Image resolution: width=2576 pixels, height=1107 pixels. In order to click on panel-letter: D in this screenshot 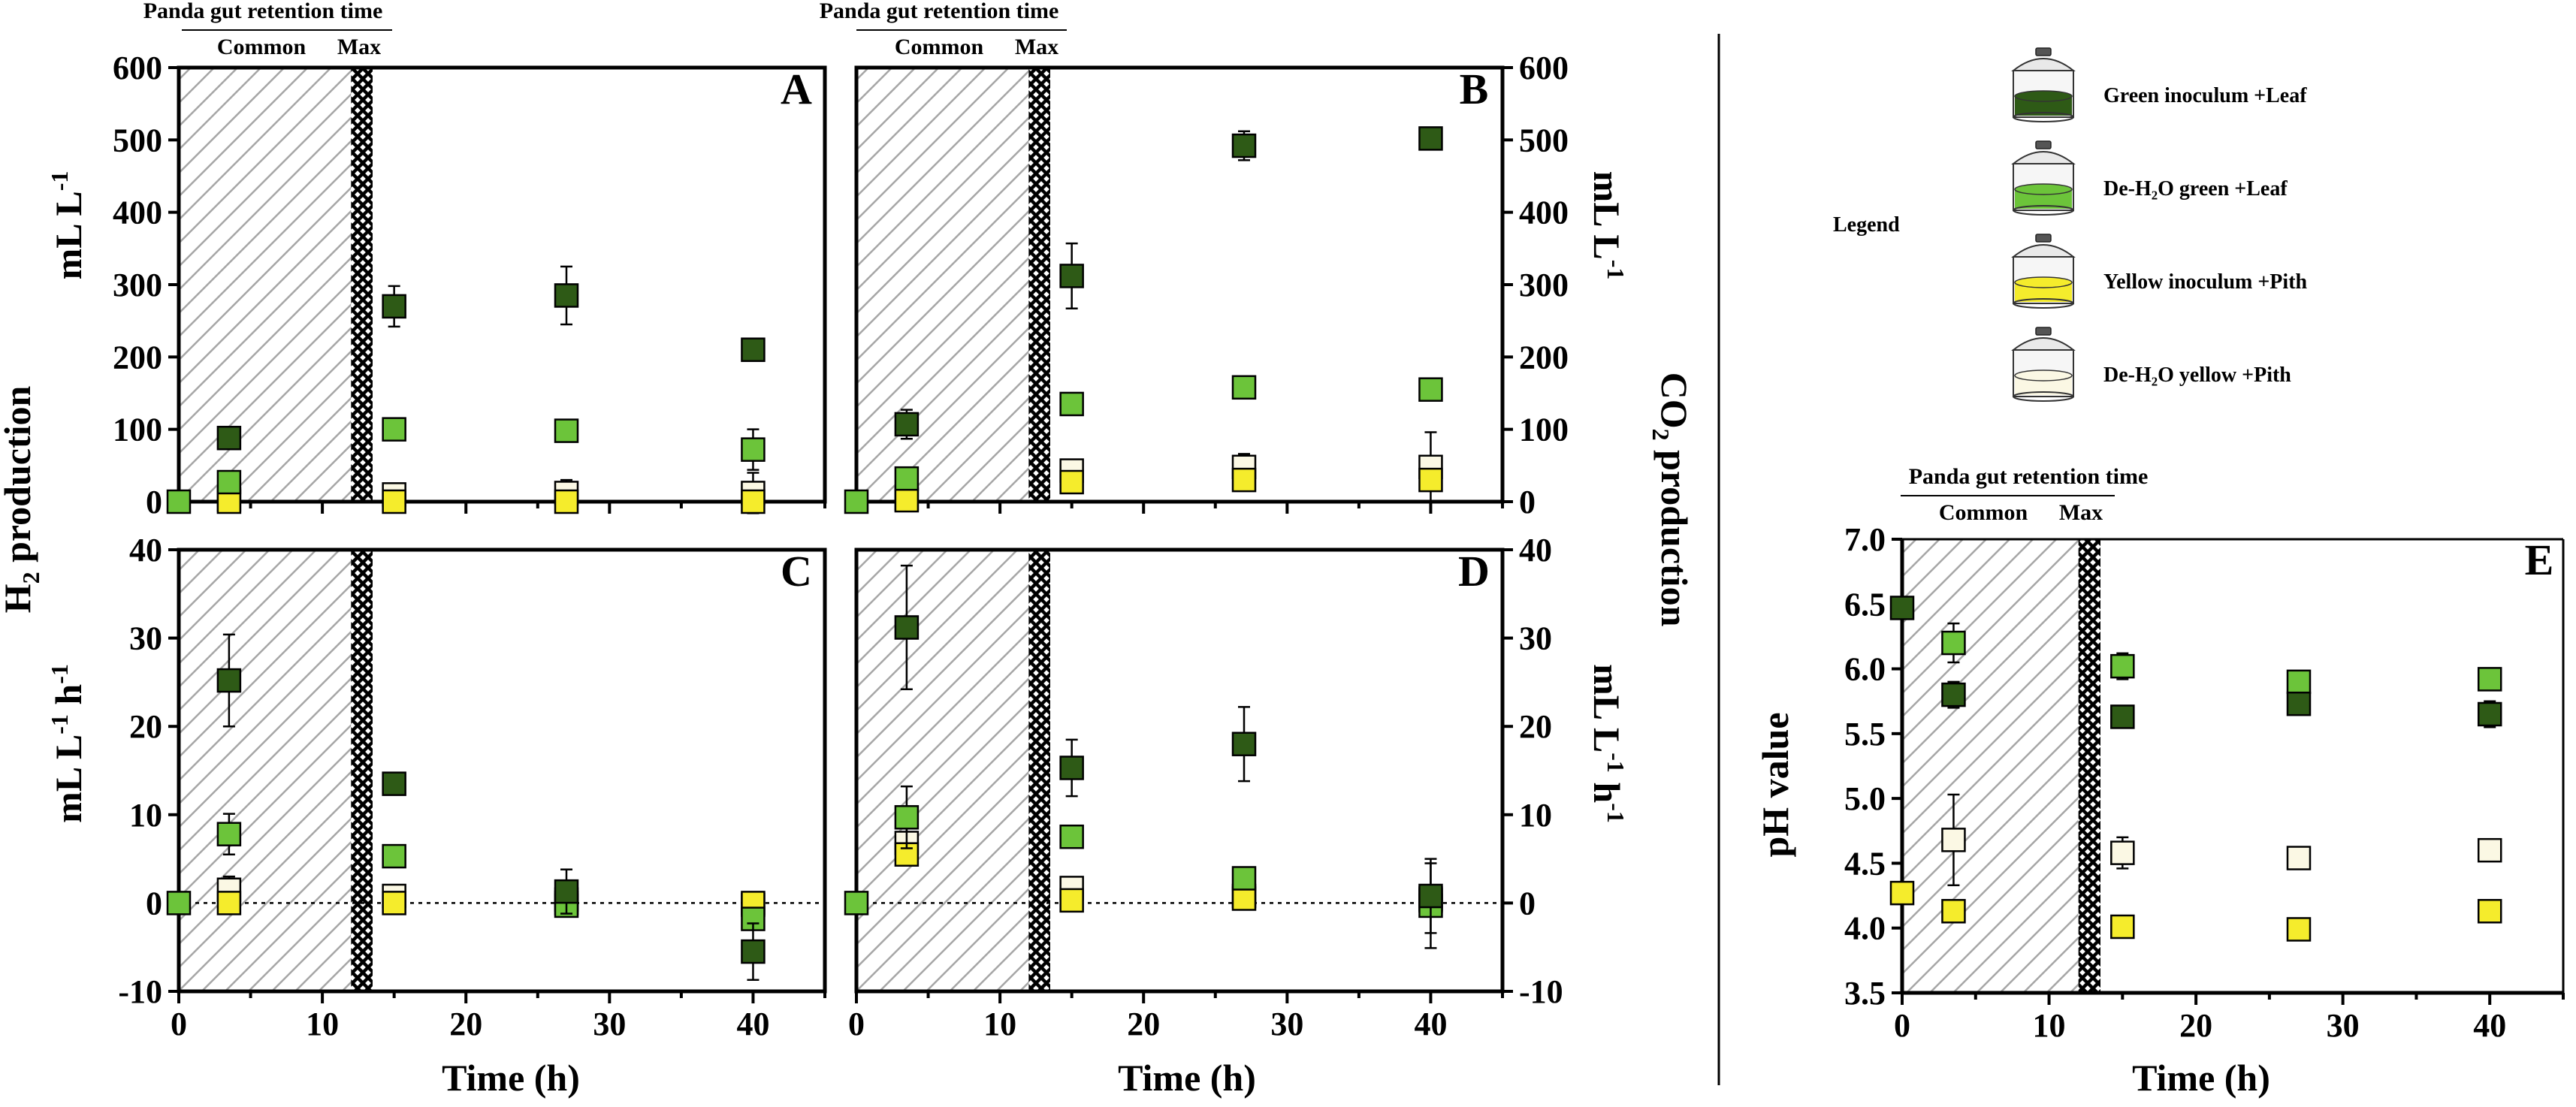, I will do `click(1474, 571)`.